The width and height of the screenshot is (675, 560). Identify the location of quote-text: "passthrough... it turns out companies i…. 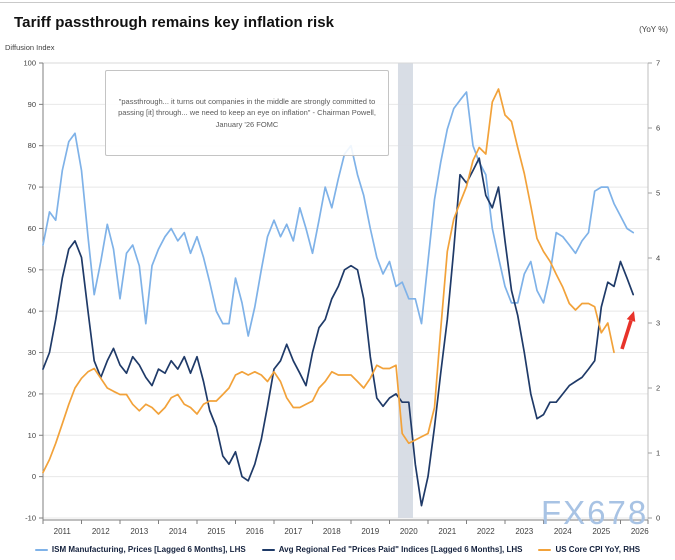
(247, 113).